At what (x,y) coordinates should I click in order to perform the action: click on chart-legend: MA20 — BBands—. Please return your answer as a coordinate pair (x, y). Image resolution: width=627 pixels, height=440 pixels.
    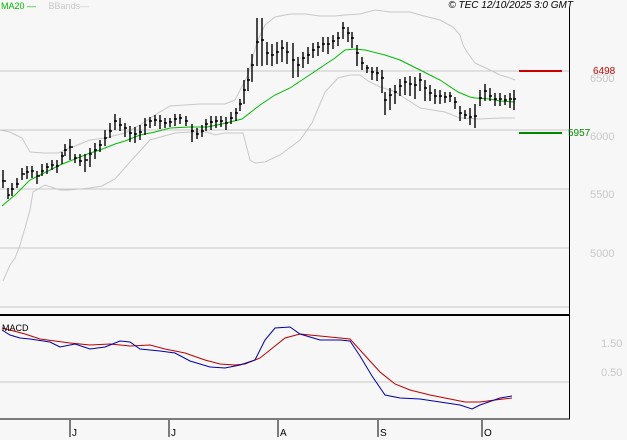
    Looking at the image, I should click on (45, 6).